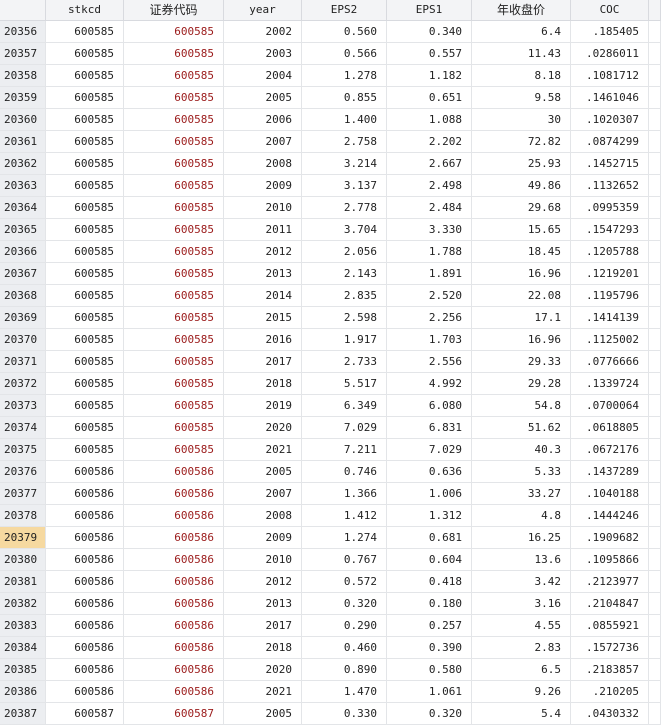 This screenshot has height=725, width=661. What do you see at coordinates (429, 405) in the screenshot?
I see `cell-eps1: 6.080` at bounding box center [429, 405].